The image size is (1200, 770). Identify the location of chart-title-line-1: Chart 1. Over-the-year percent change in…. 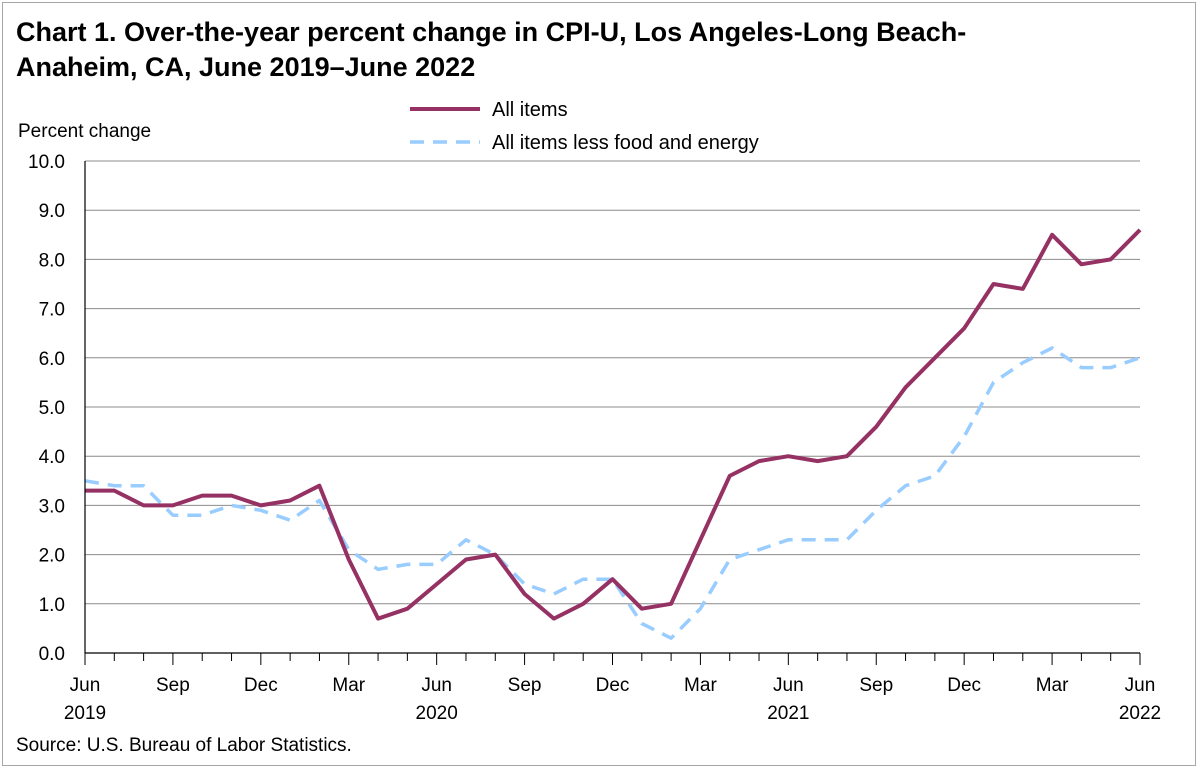
(491, 32).